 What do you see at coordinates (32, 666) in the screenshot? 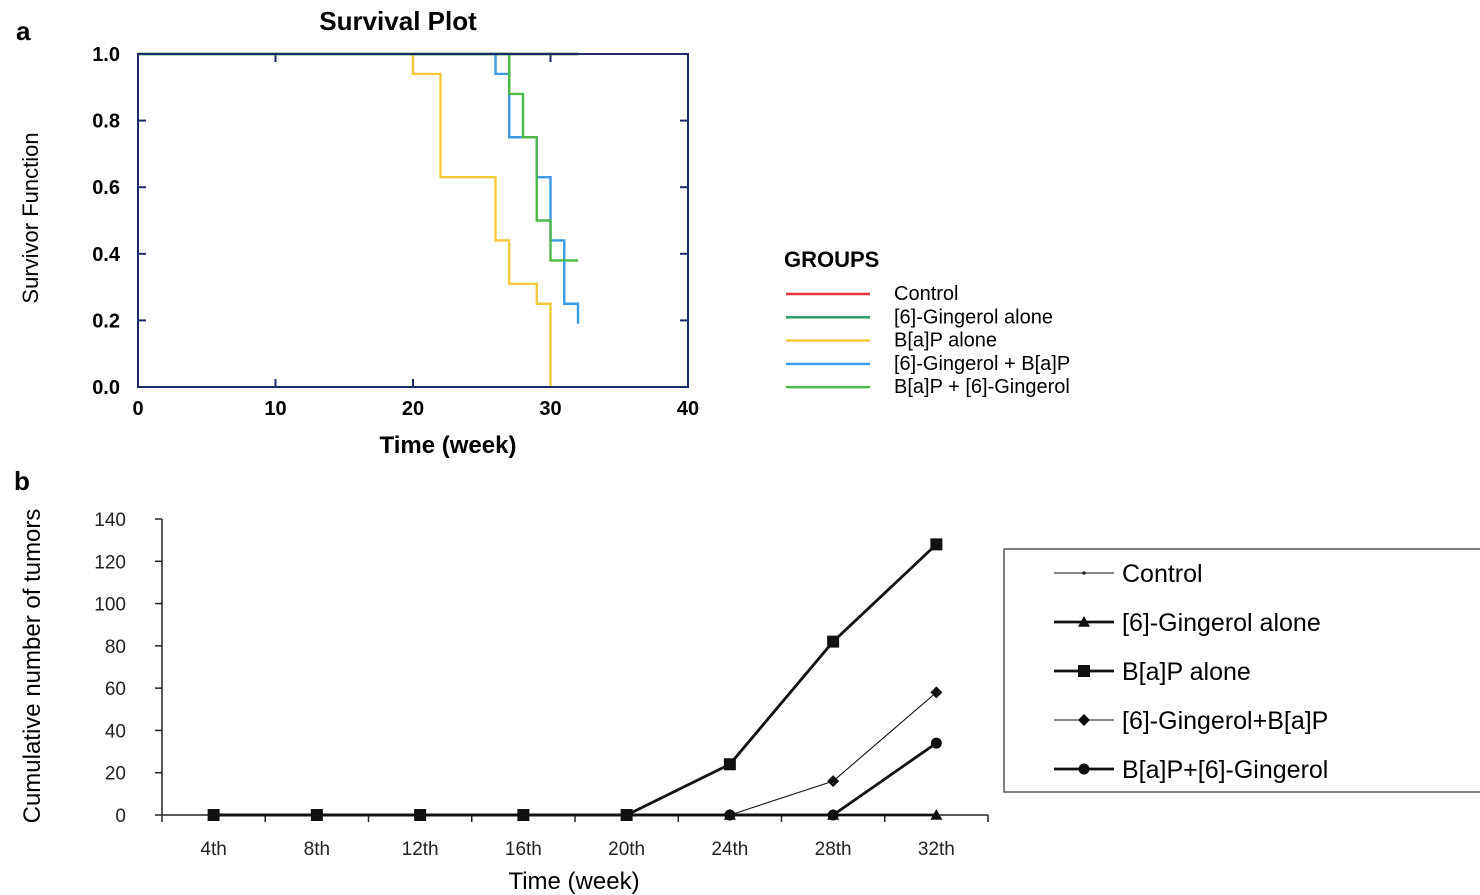
I see `chart-b-ylabel: Cumulative number of tumors` at bounding box center [32, 666].